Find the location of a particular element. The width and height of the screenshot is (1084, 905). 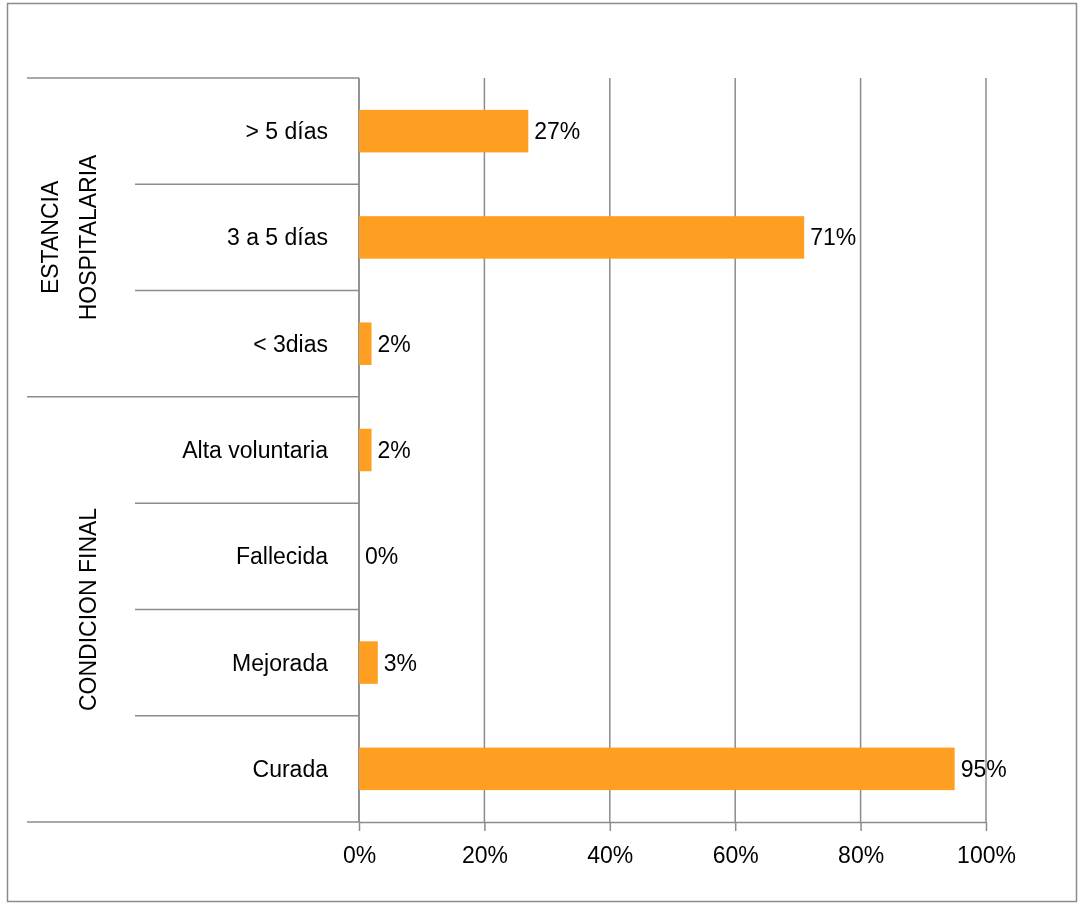

y-tick-label: Alta voluntaria is located at coordinates (255, 450).